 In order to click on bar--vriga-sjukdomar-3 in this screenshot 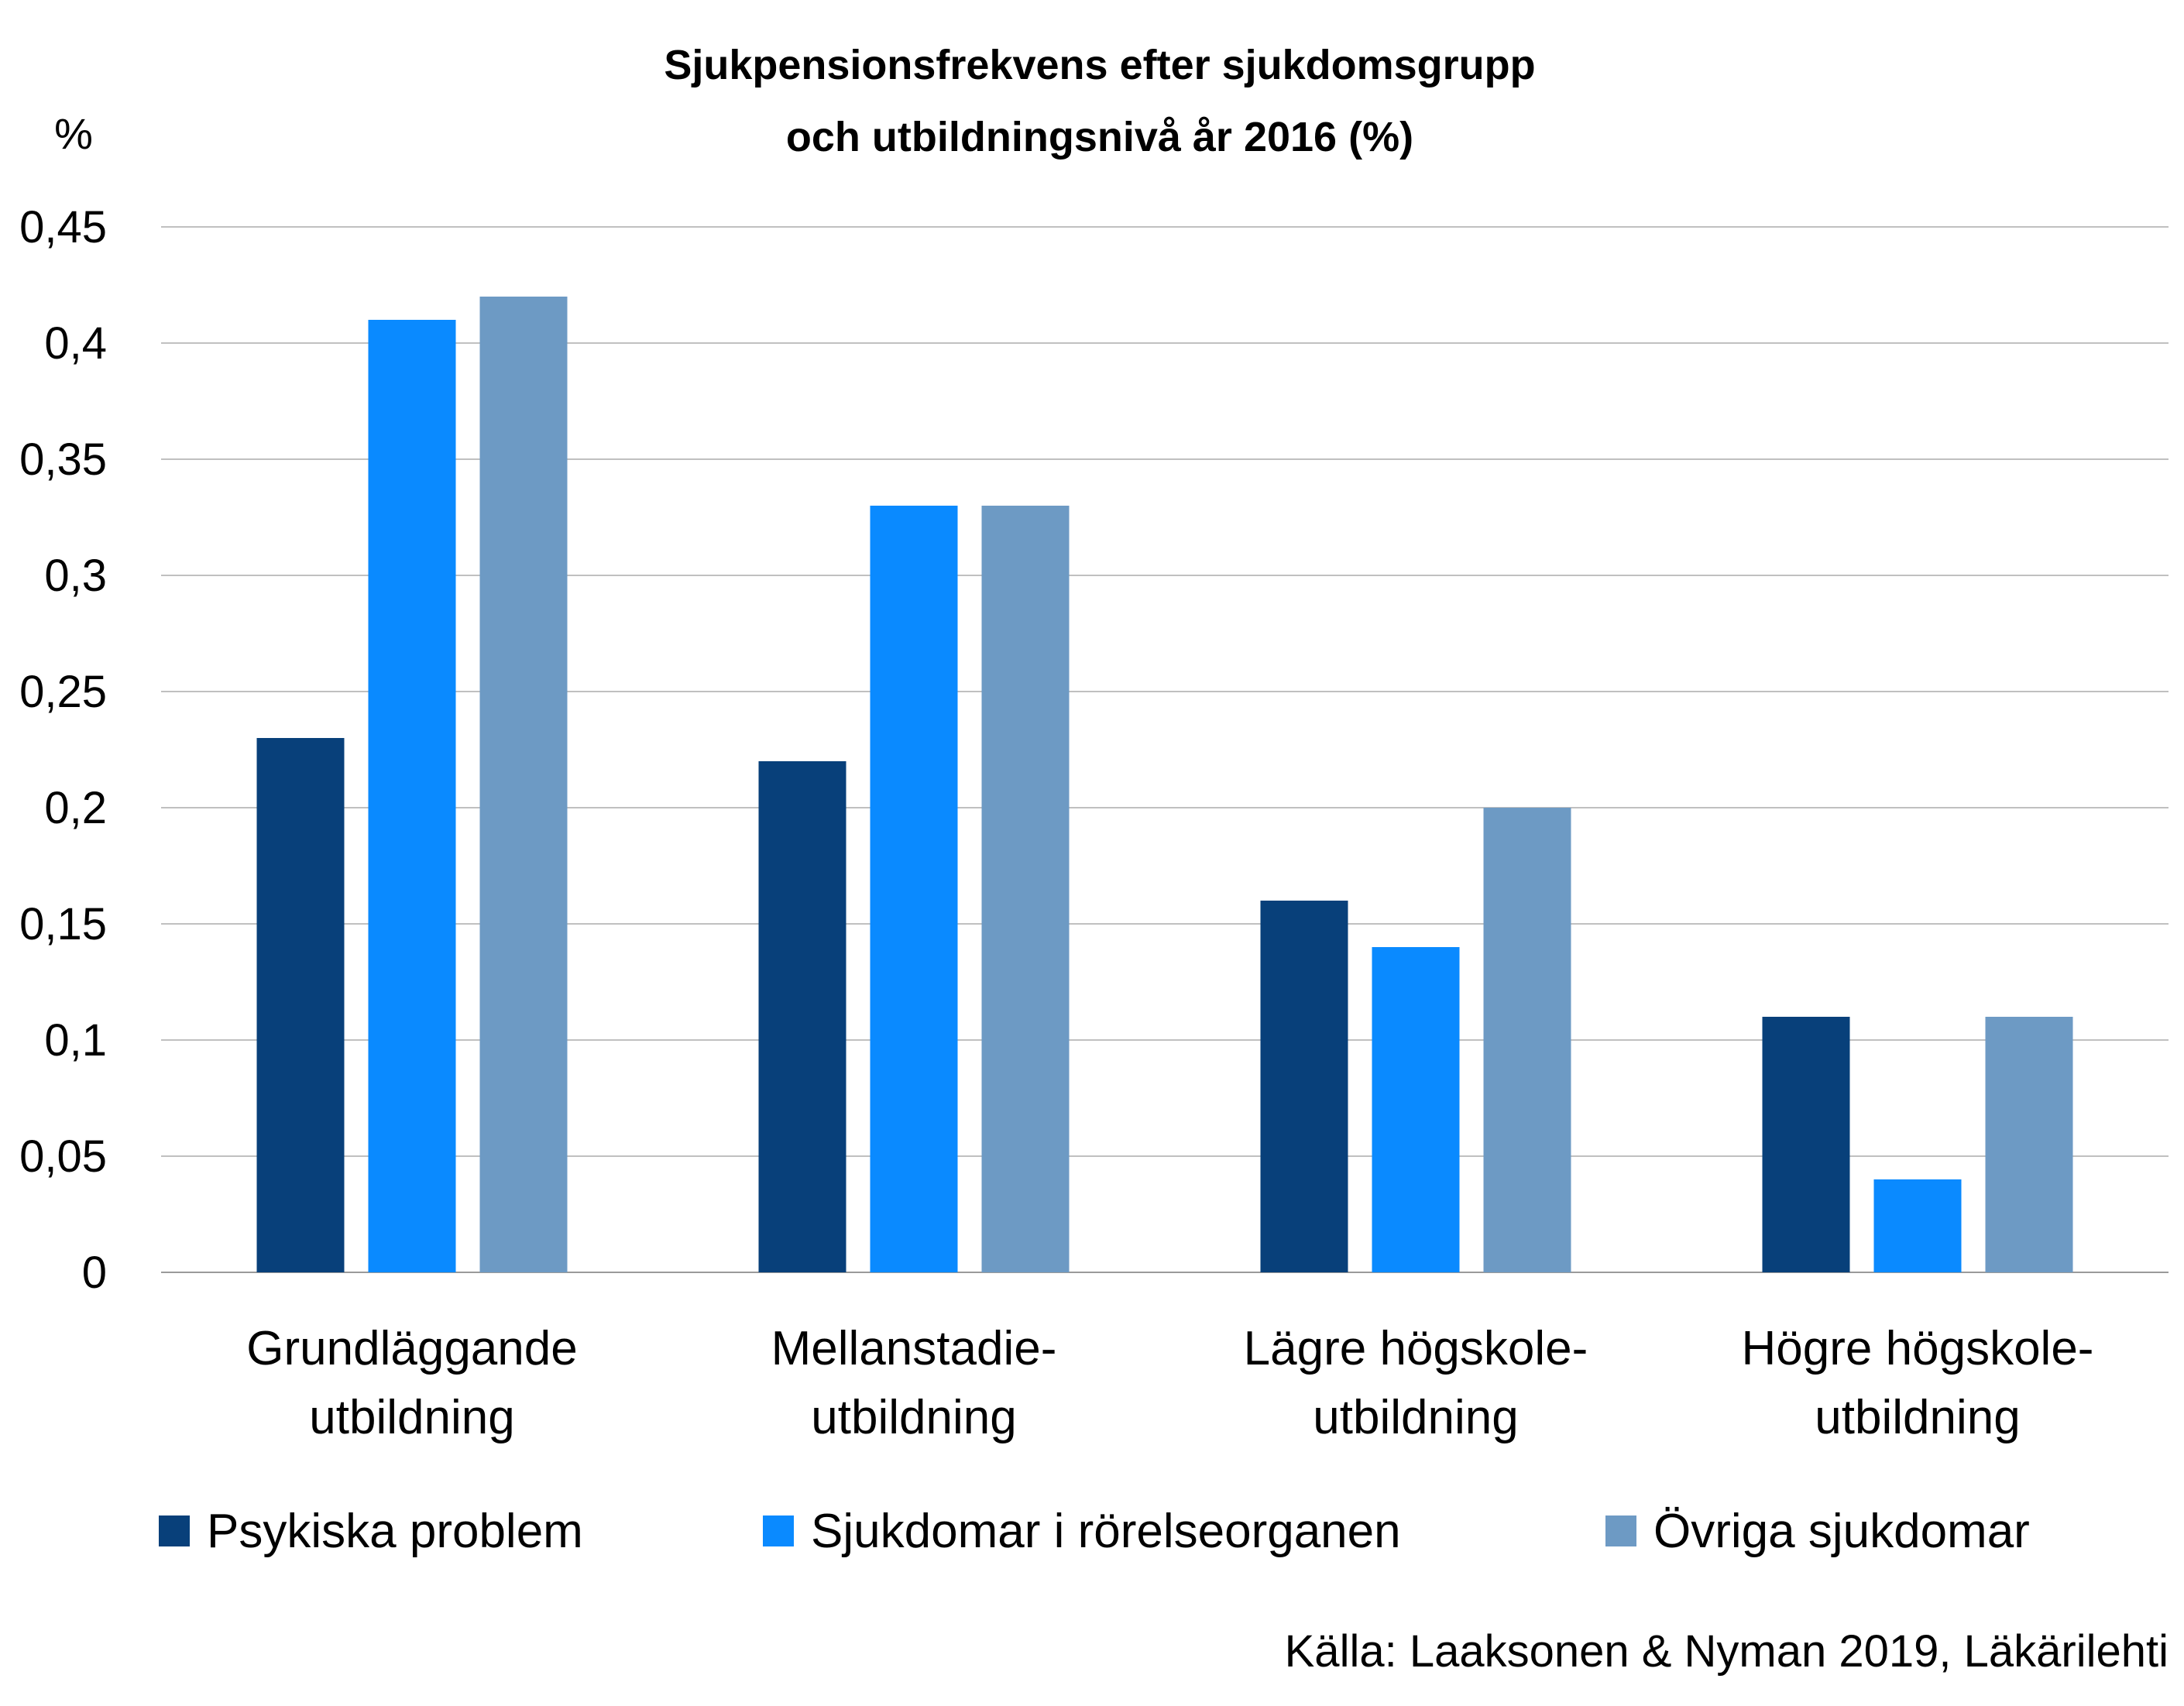, I will do `click(2029, 1144)`.